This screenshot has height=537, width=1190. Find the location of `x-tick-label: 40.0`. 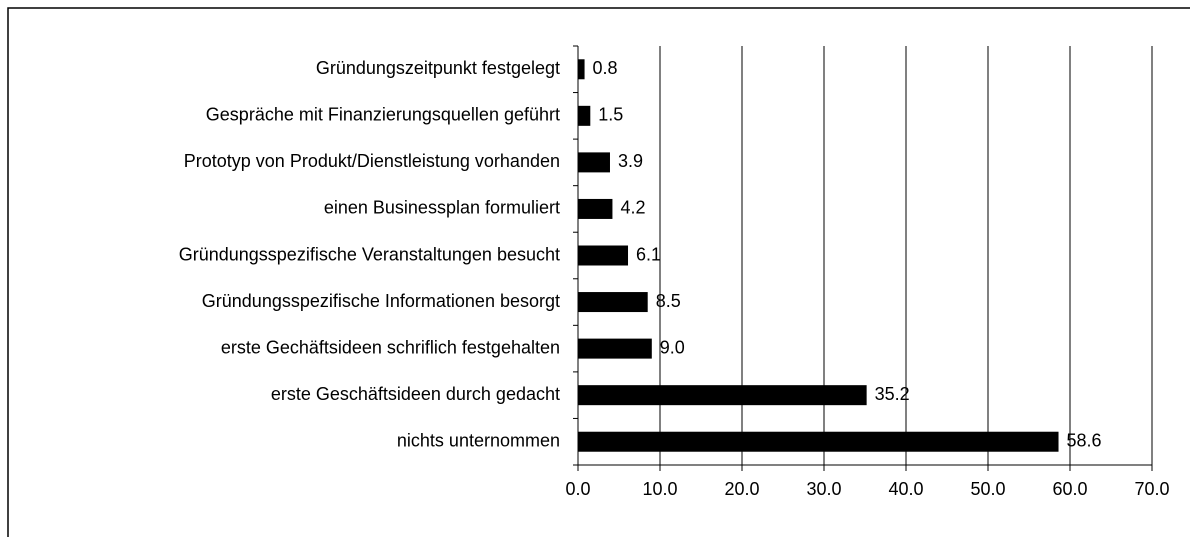

x-tick-label: 40.0 is located at coordinates (905, 489).